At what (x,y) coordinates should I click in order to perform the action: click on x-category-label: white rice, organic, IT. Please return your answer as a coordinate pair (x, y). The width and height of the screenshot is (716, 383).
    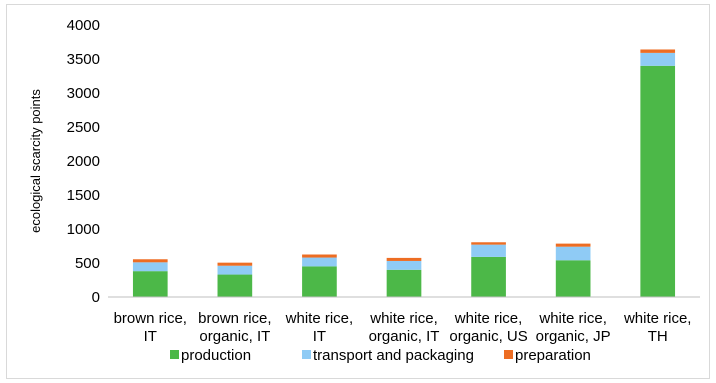
    Looking at the image, I should click on (404, 327).